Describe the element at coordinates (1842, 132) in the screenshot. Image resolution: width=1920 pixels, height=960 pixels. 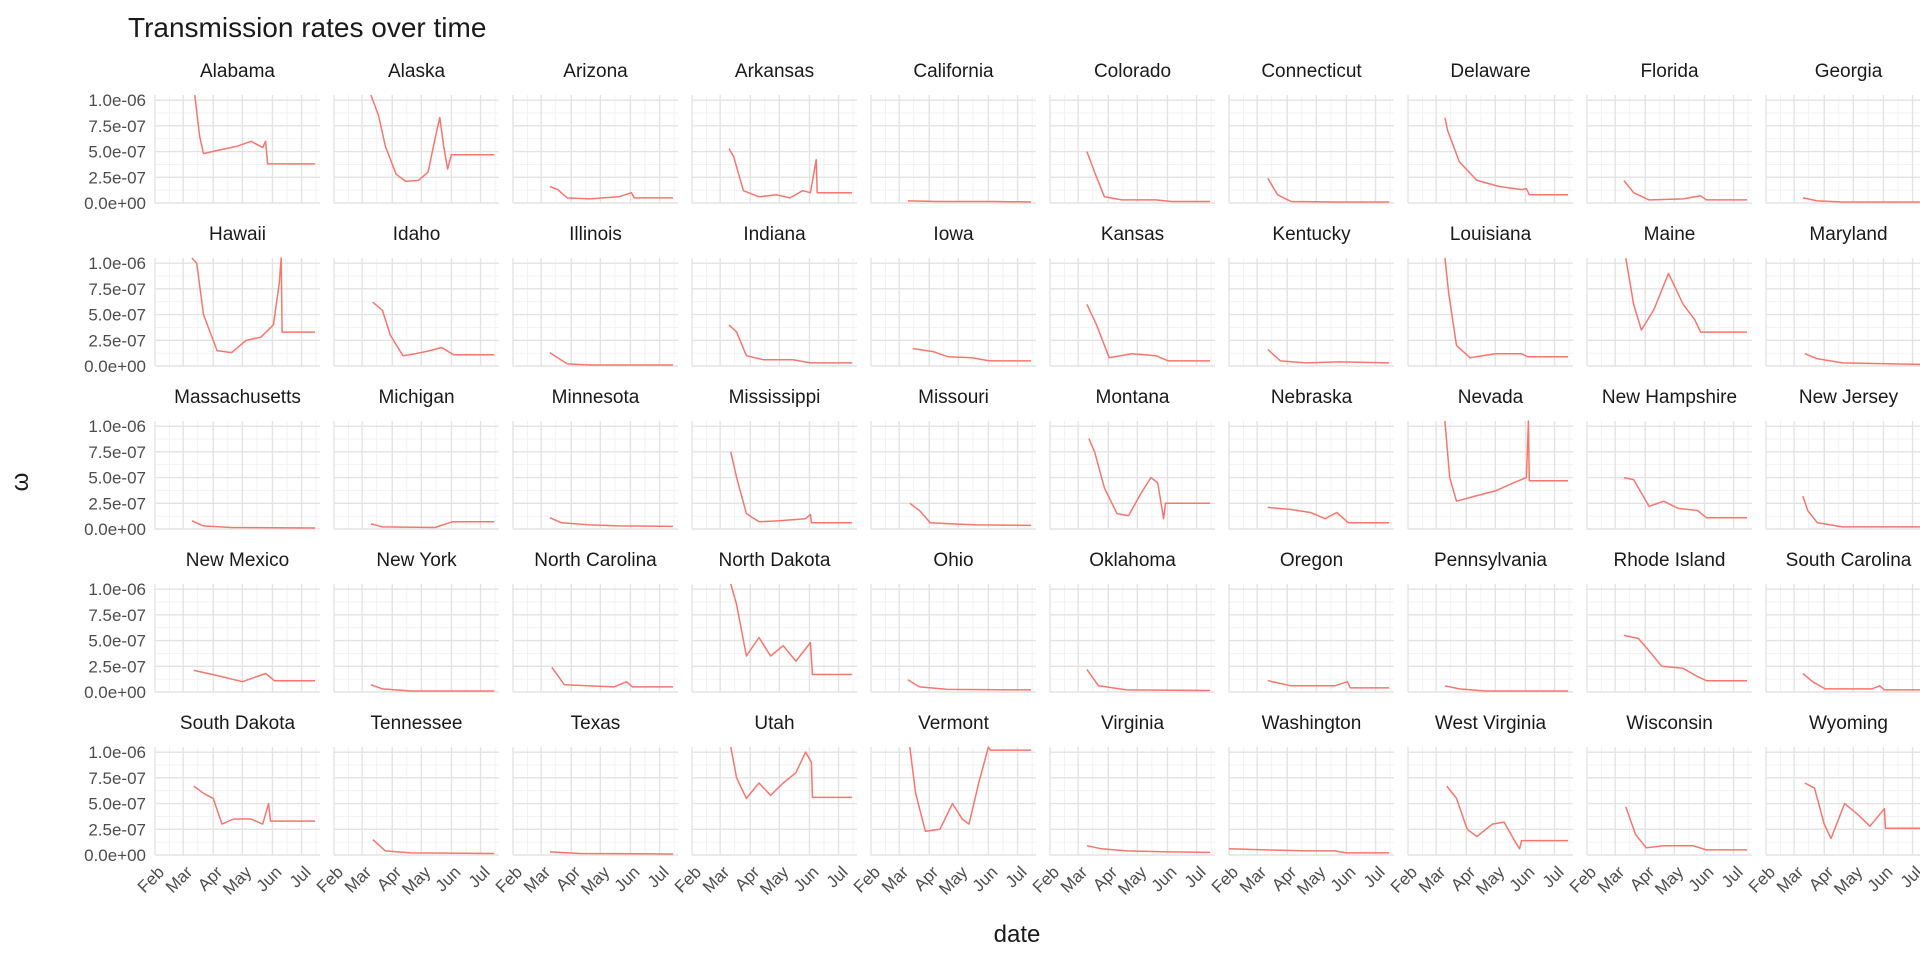
I see `facet-panel: Georgia` at that location.